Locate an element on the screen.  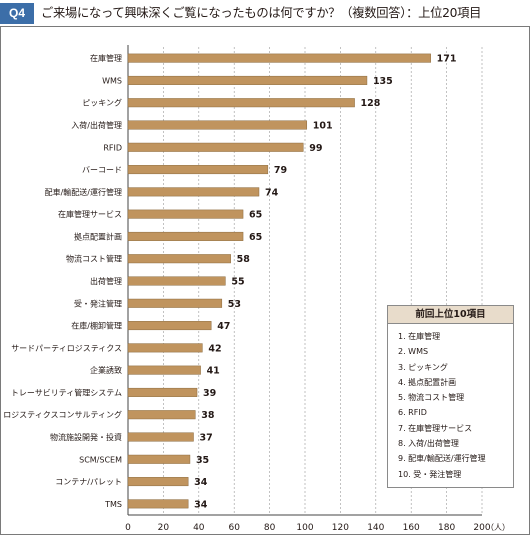
category-label: ロジスティクスコンサルティング is located at coordinates (62, 415).